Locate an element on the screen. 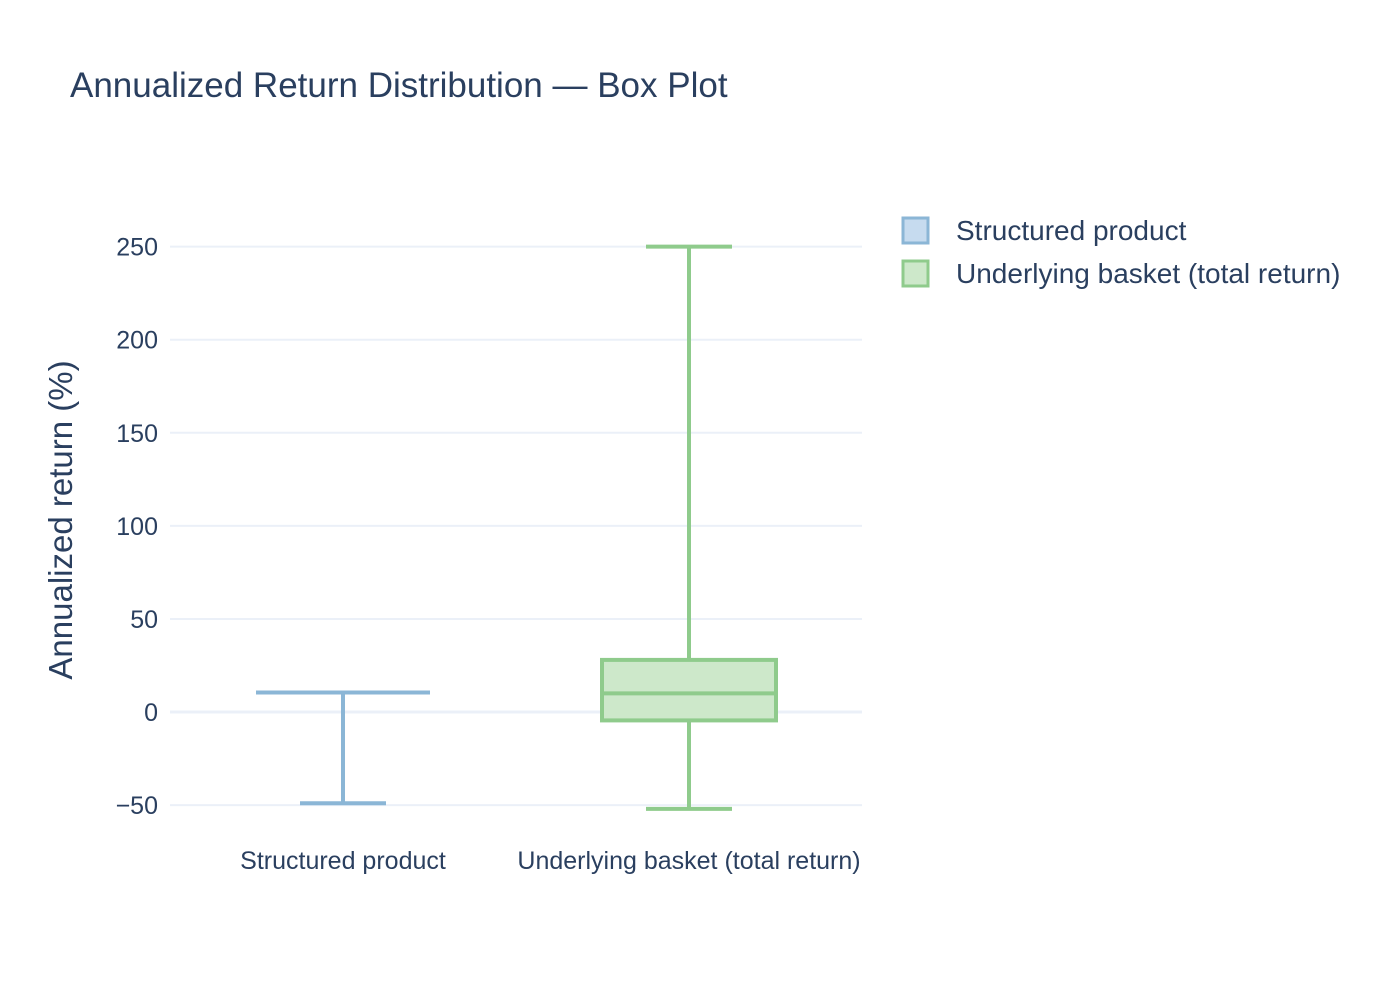 The width and height of the screenshot is (1400, 1000). legend-item: Underlying basket (total return) is located at coordinates (1120, 273).